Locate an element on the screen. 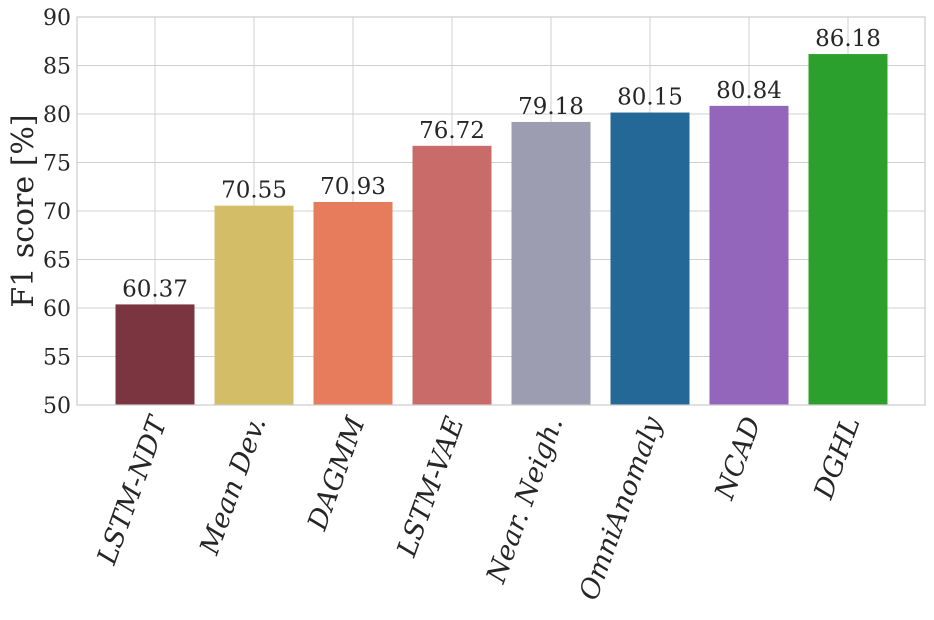  y-tick-label: 65 is located at coordinates (57, 261).